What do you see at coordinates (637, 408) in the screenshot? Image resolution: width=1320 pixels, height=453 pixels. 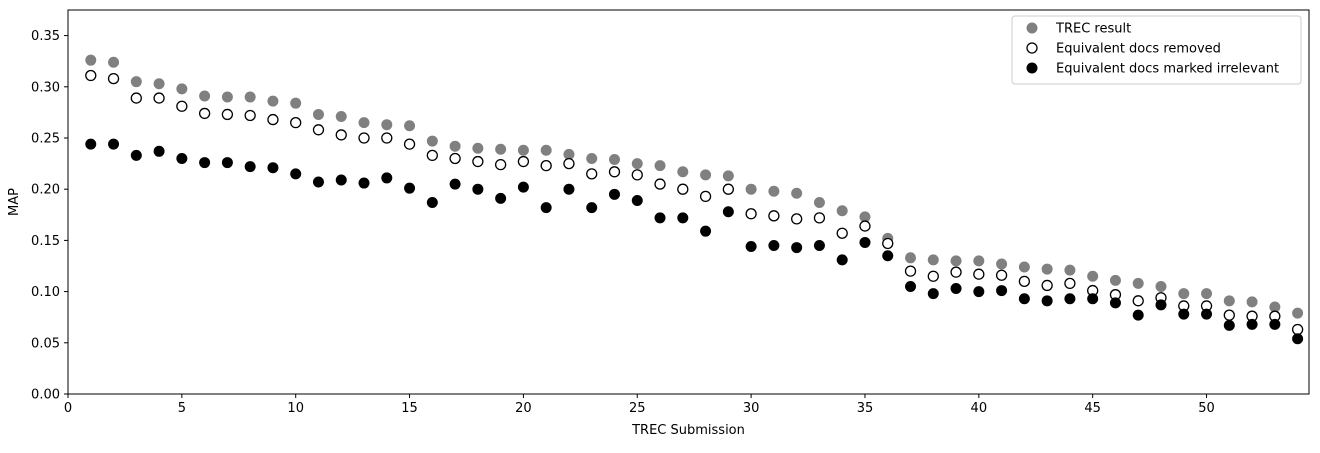 I see `x-tick-label: 25` at bounding box center [637, 408].